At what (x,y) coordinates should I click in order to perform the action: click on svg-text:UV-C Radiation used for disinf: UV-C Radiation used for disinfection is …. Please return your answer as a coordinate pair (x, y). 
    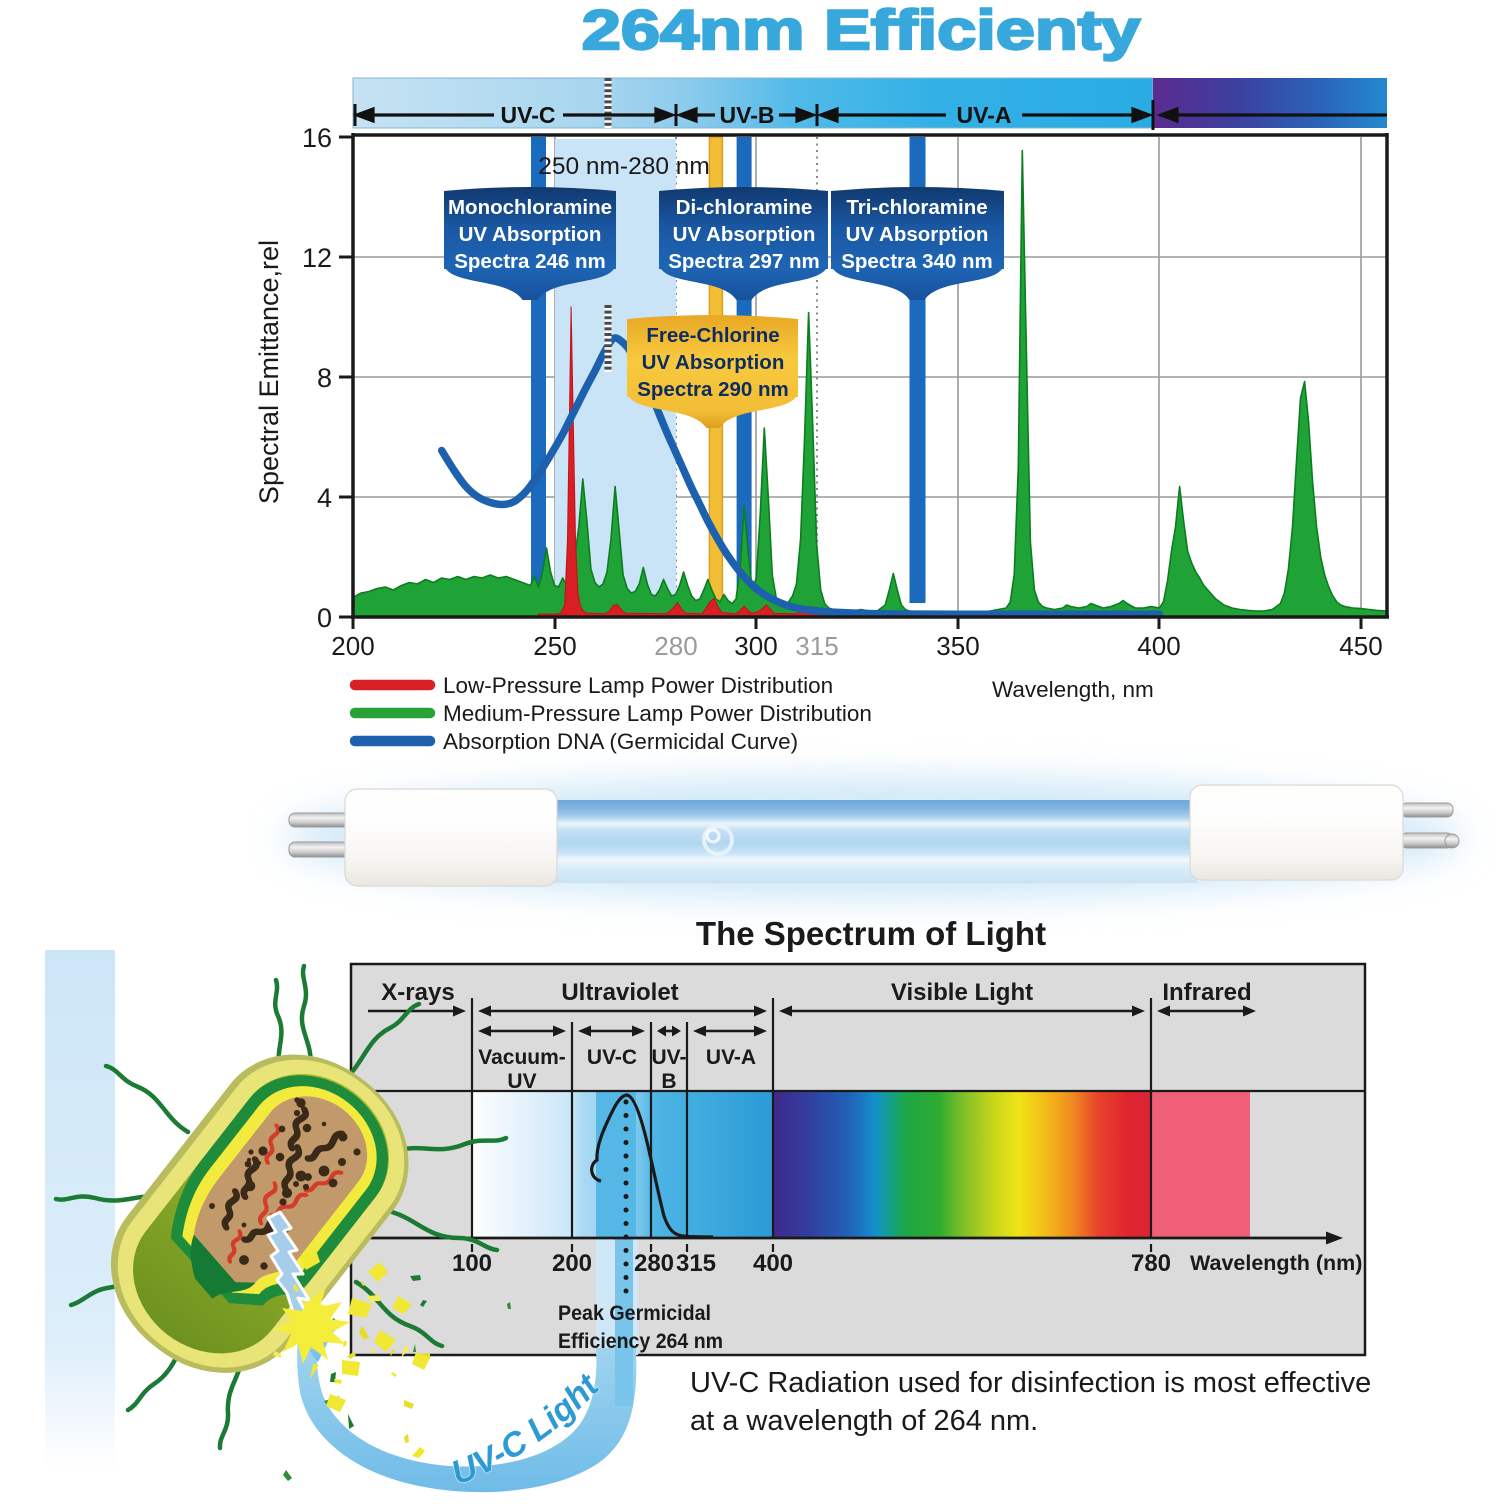
    Looking at the image, I should click on (1030, 1383).